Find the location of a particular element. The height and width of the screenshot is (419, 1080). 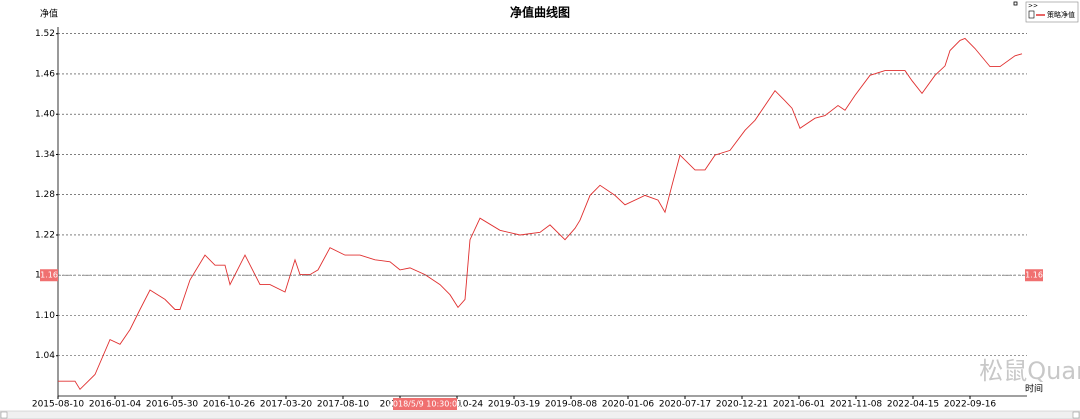

x-tick-label: 2021-11-08 is located at coordinates (856, 405).